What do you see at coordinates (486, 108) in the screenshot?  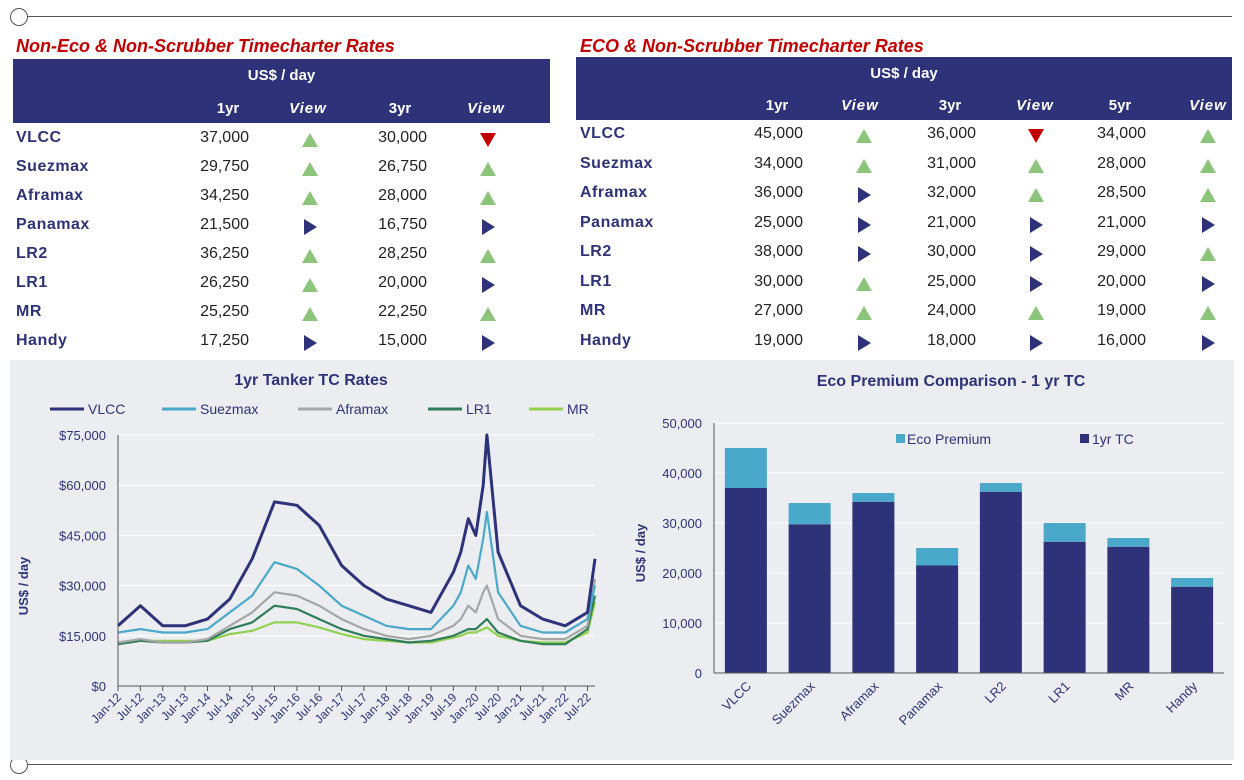 I see `left-header-view-3: View` at bounding box center [486, 108].